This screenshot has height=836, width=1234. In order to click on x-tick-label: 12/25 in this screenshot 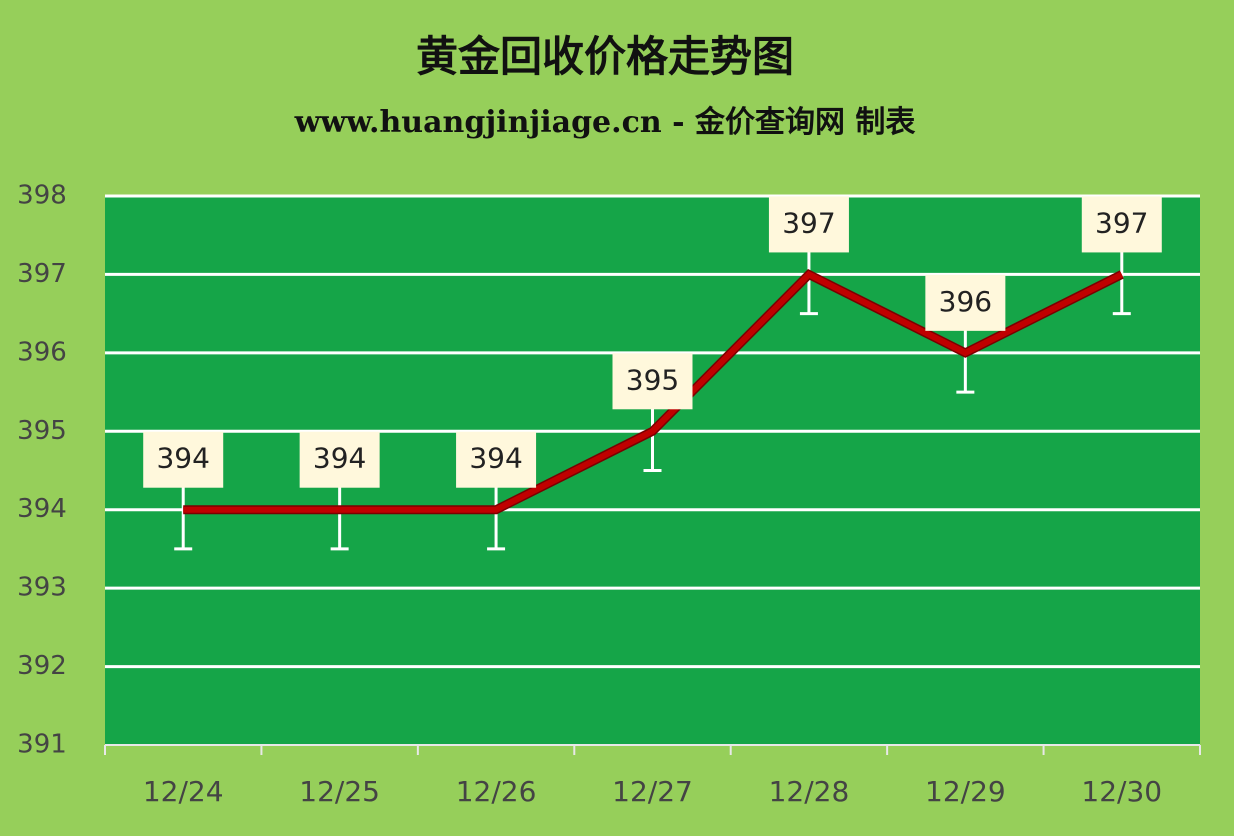, I will do `click(339, 791)`.